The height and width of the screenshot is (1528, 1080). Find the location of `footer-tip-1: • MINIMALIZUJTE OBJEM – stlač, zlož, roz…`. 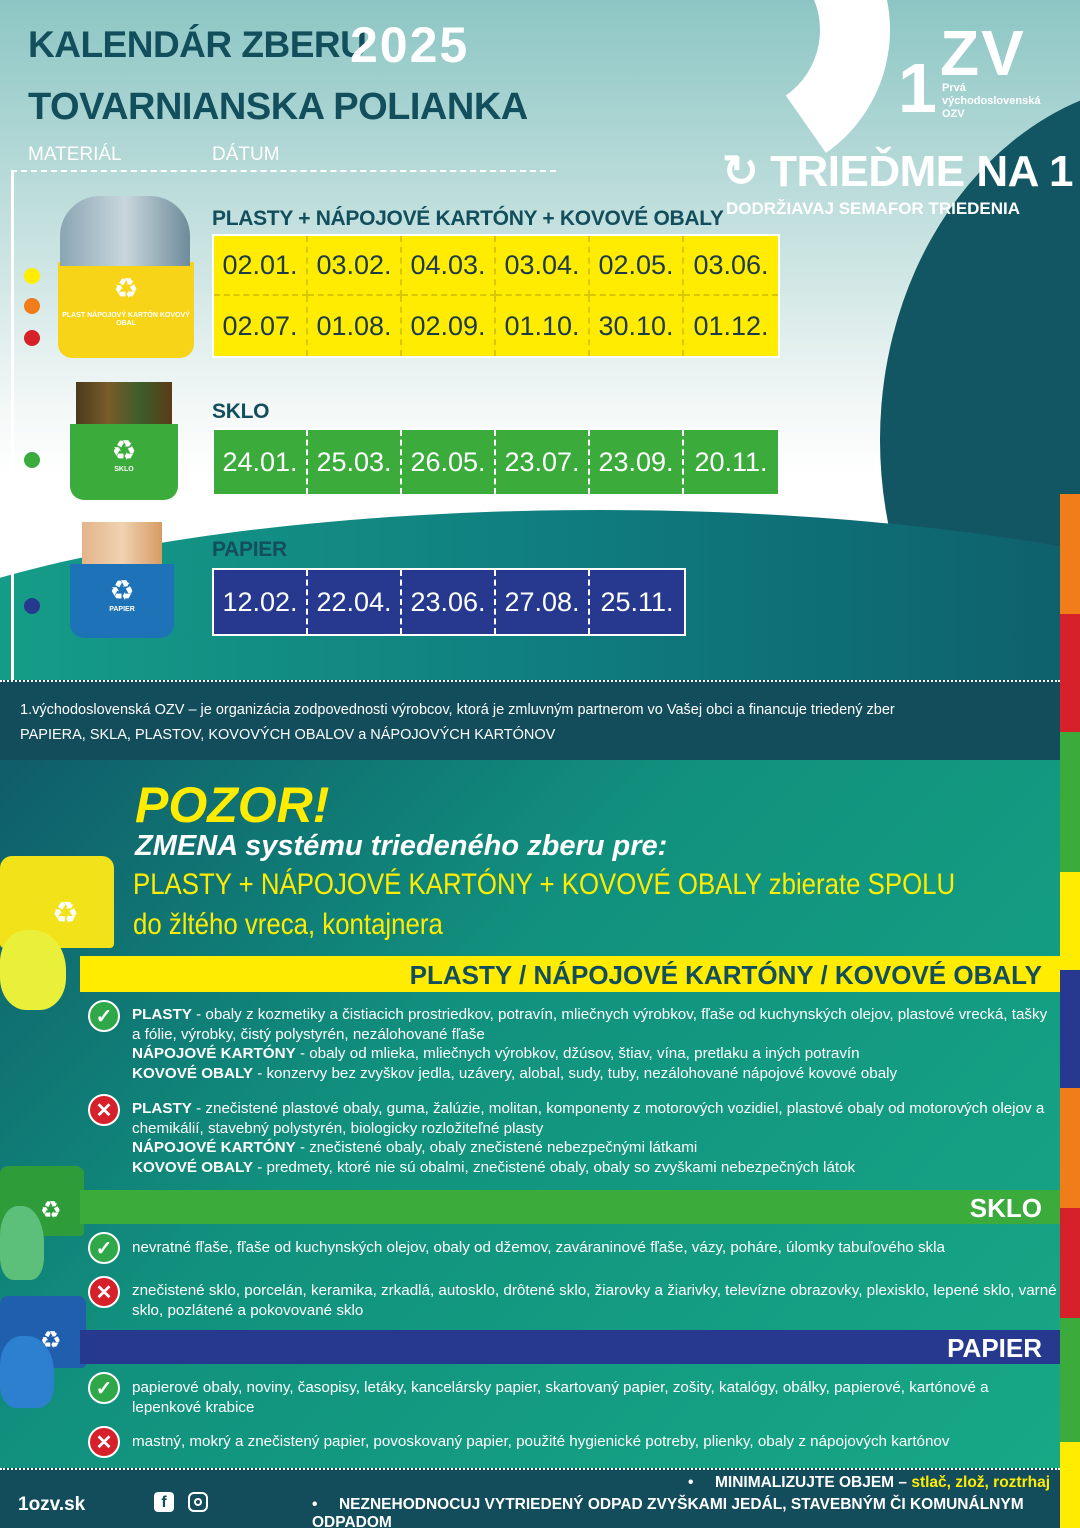

footer-tip-1: • MINIMALIZUJTE OBJEM – stlač, zlož, roz… is located at coordinates (869, 1483).